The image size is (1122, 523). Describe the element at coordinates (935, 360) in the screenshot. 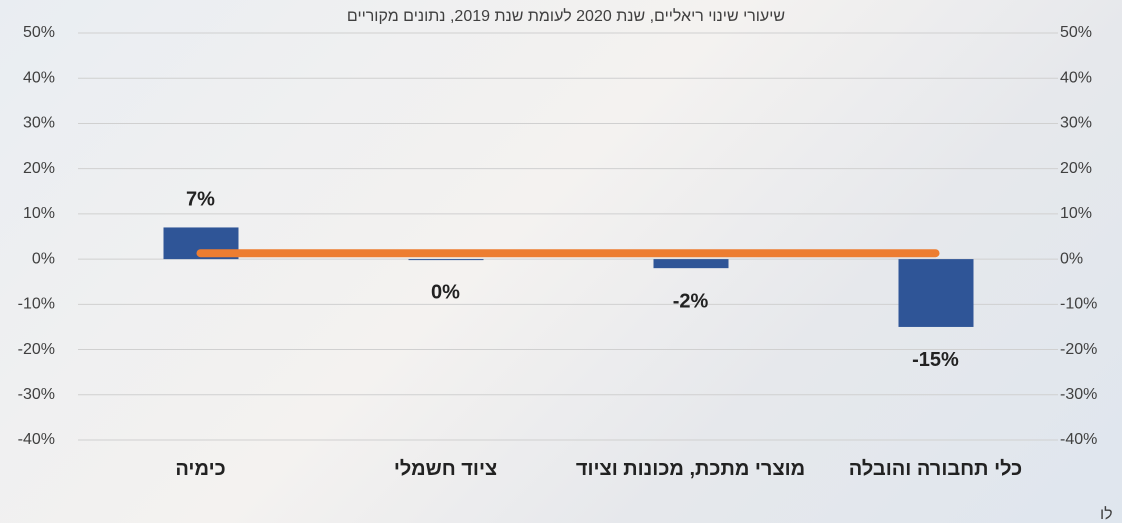

I see `data-label: -15%` at that location.